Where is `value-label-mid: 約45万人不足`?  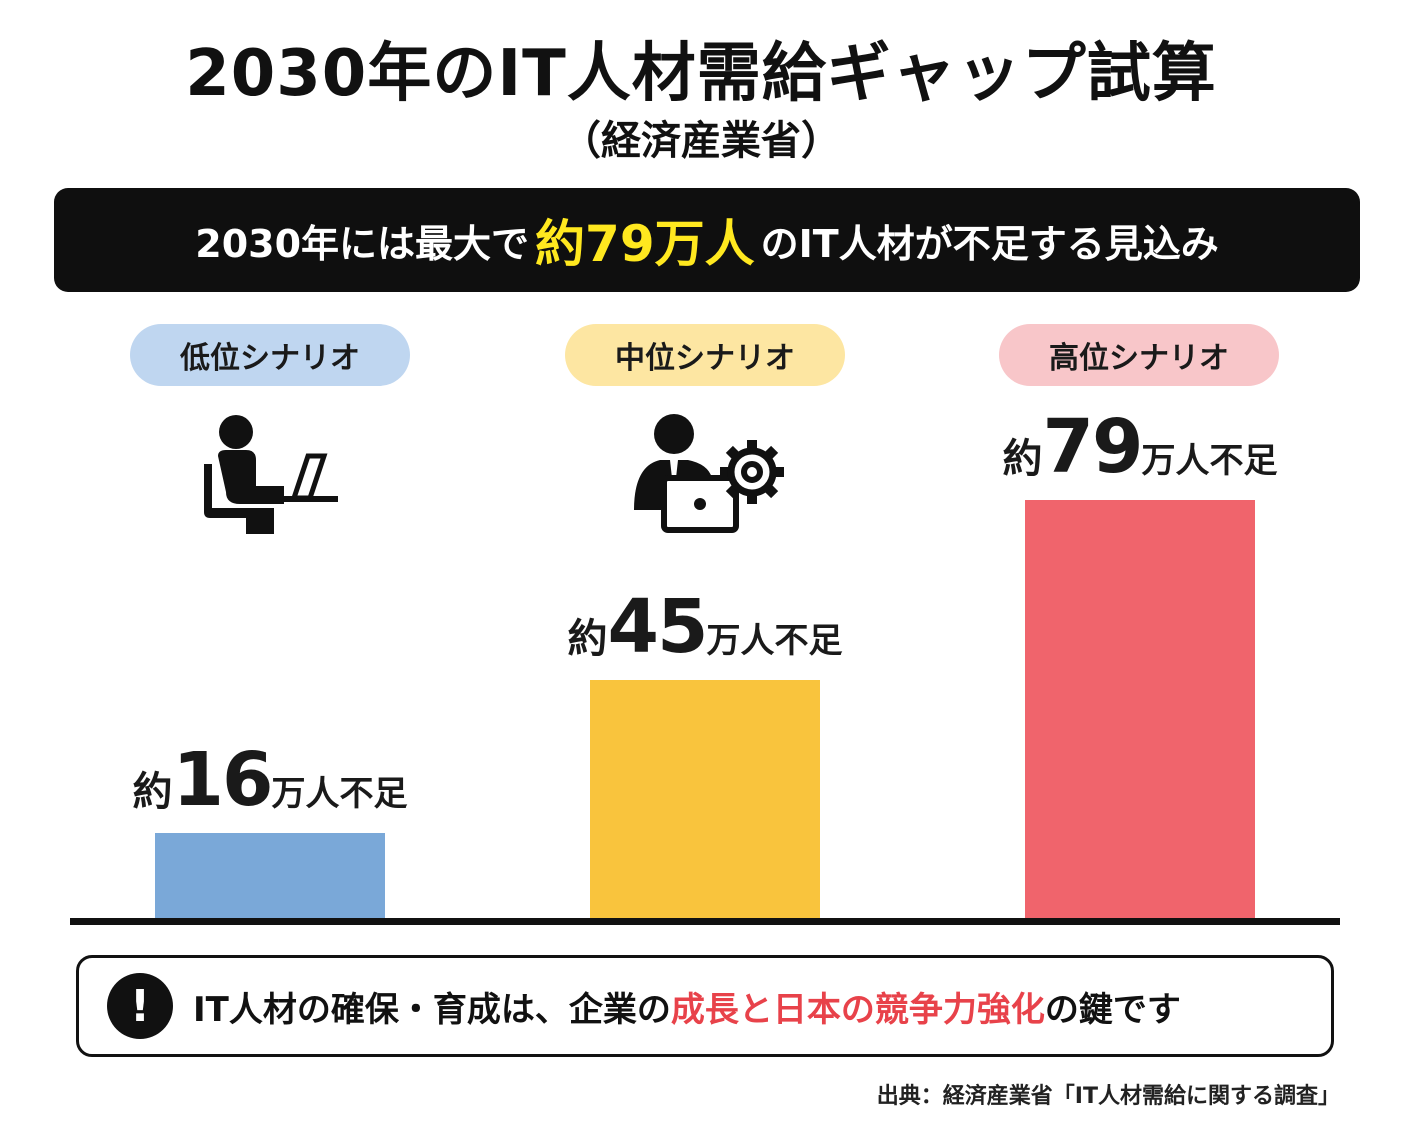
value-label-mid: 約45万人不足 is located at coordinates (705, 627).